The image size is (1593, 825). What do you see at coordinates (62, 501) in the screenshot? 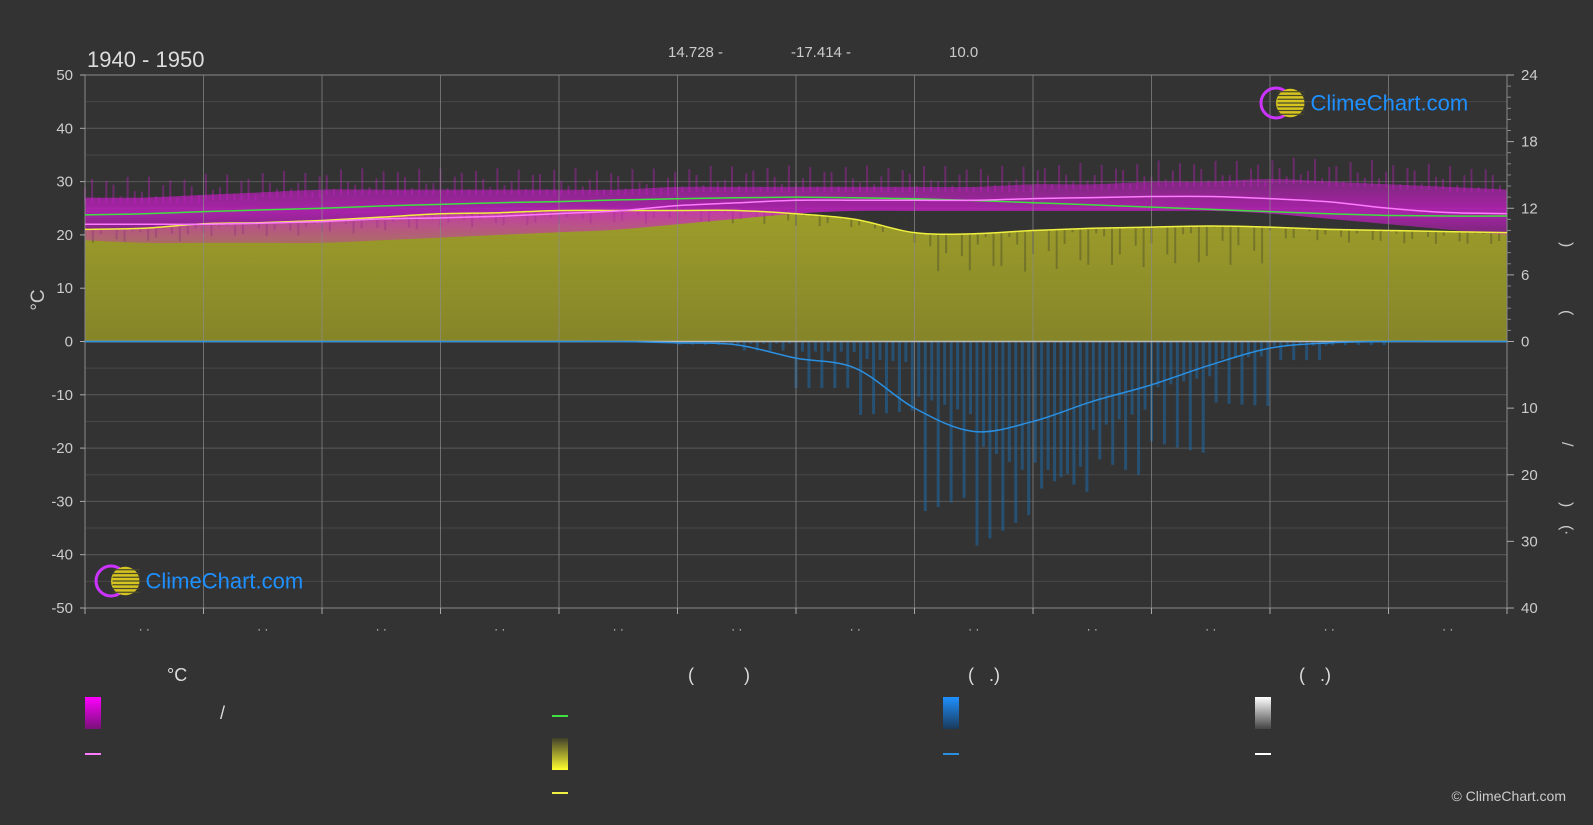
I see `y-tick-label: -30` at bounding box center [62, 501].